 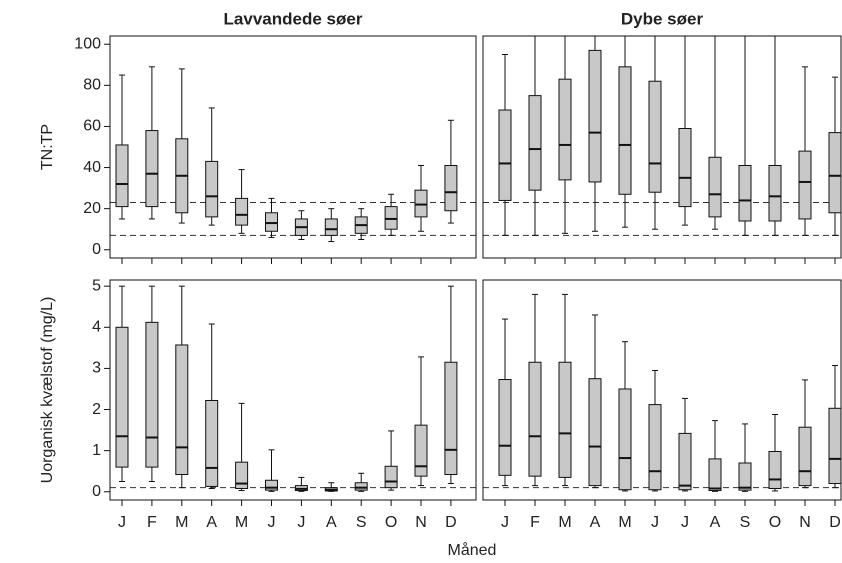 What do you see at coordinates (96, 368) in the screenshot?
I see `y-tick-label: 3` at bounding box center [96, 368].